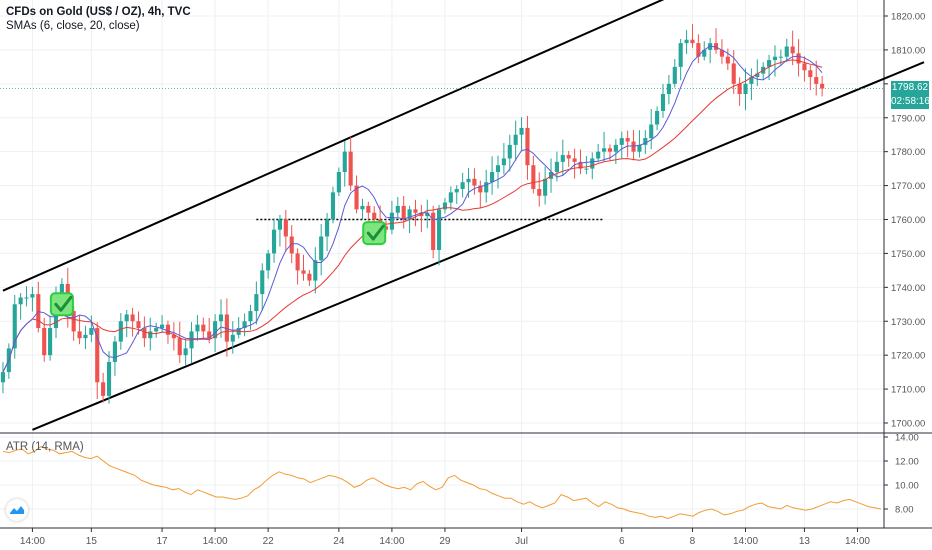 This screenshot has width=932, height=550. I want to click on countdown-tag: 02:58:16, so click(910, 102).